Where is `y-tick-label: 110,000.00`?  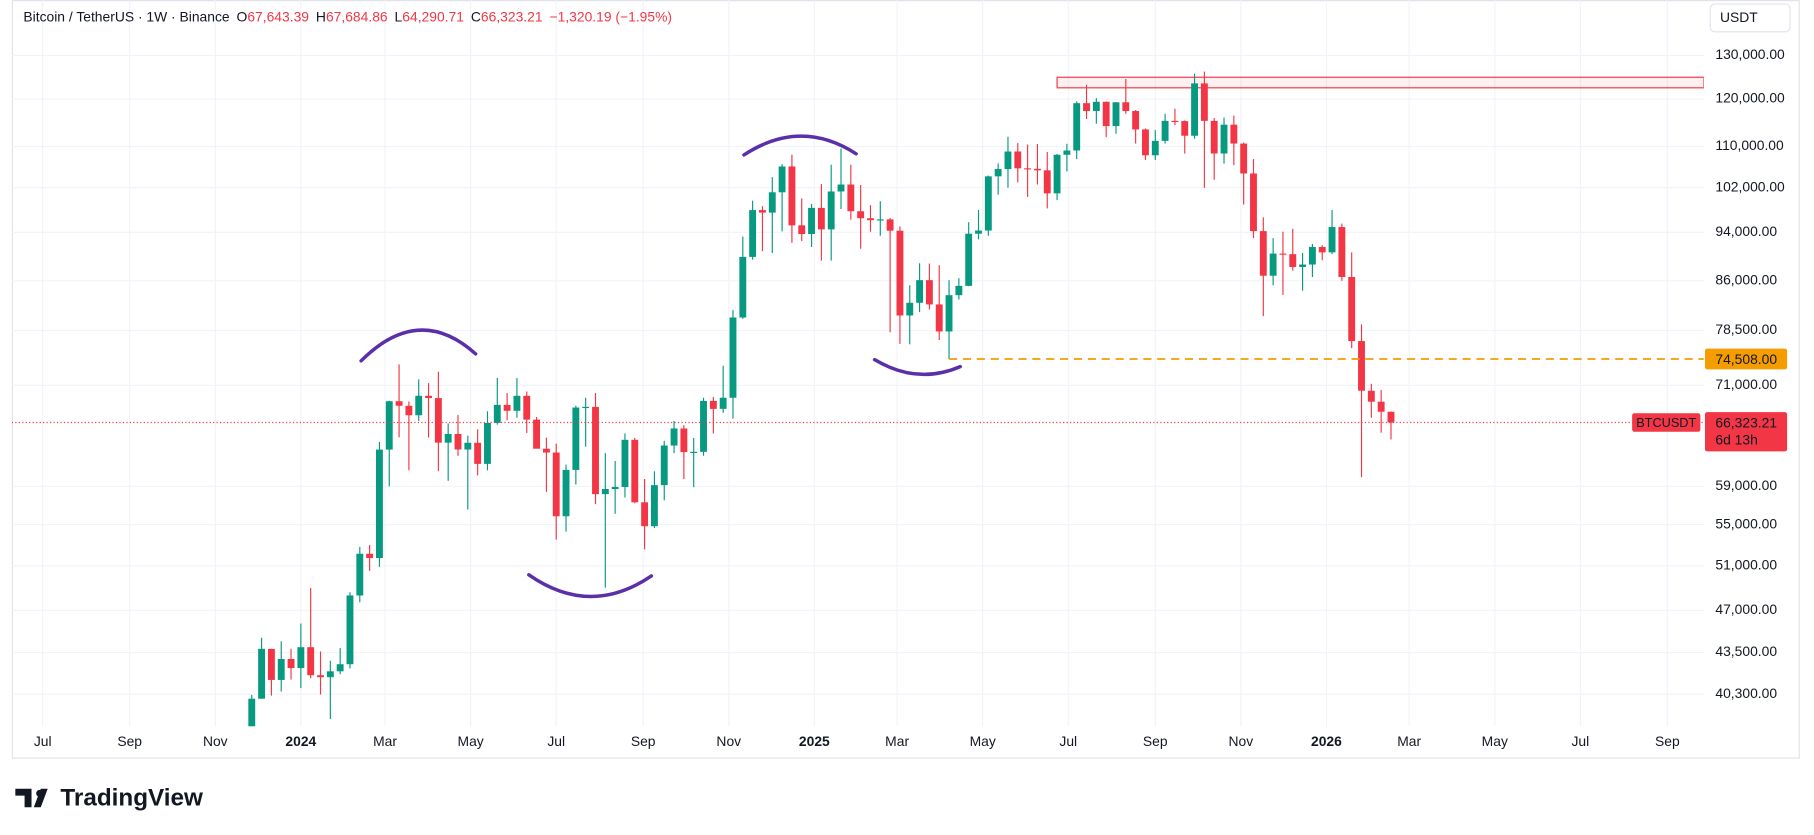 y-tick-label: 110,000.00 is located at coordinates (1749, 145).